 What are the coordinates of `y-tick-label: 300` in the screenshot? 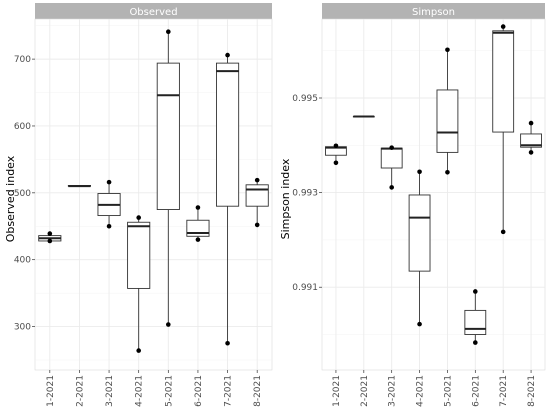 It's located at (22, 328).